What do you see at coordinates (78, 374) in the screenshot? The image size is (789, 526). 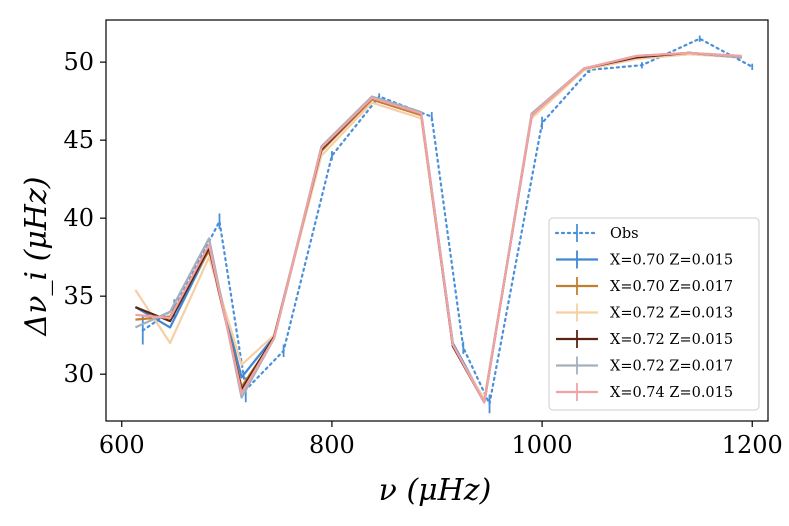 I see `y-tick-label: 30` at bounding box center [78, 374].